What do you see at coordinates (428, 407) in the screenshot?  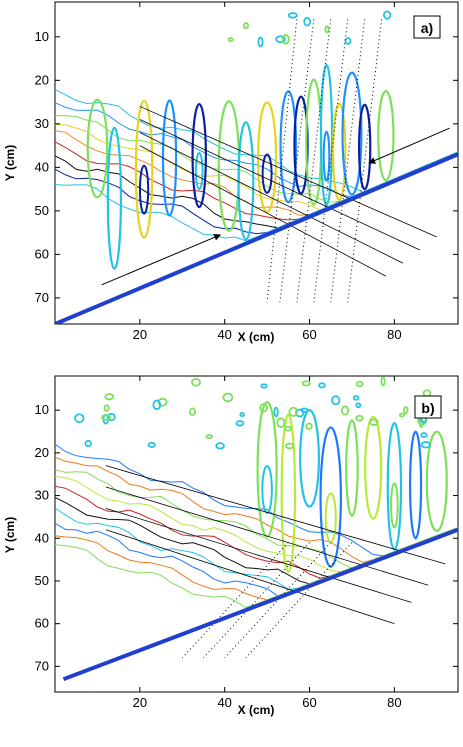 I see `panel-b-label-box` at bounding box center [428, 407].